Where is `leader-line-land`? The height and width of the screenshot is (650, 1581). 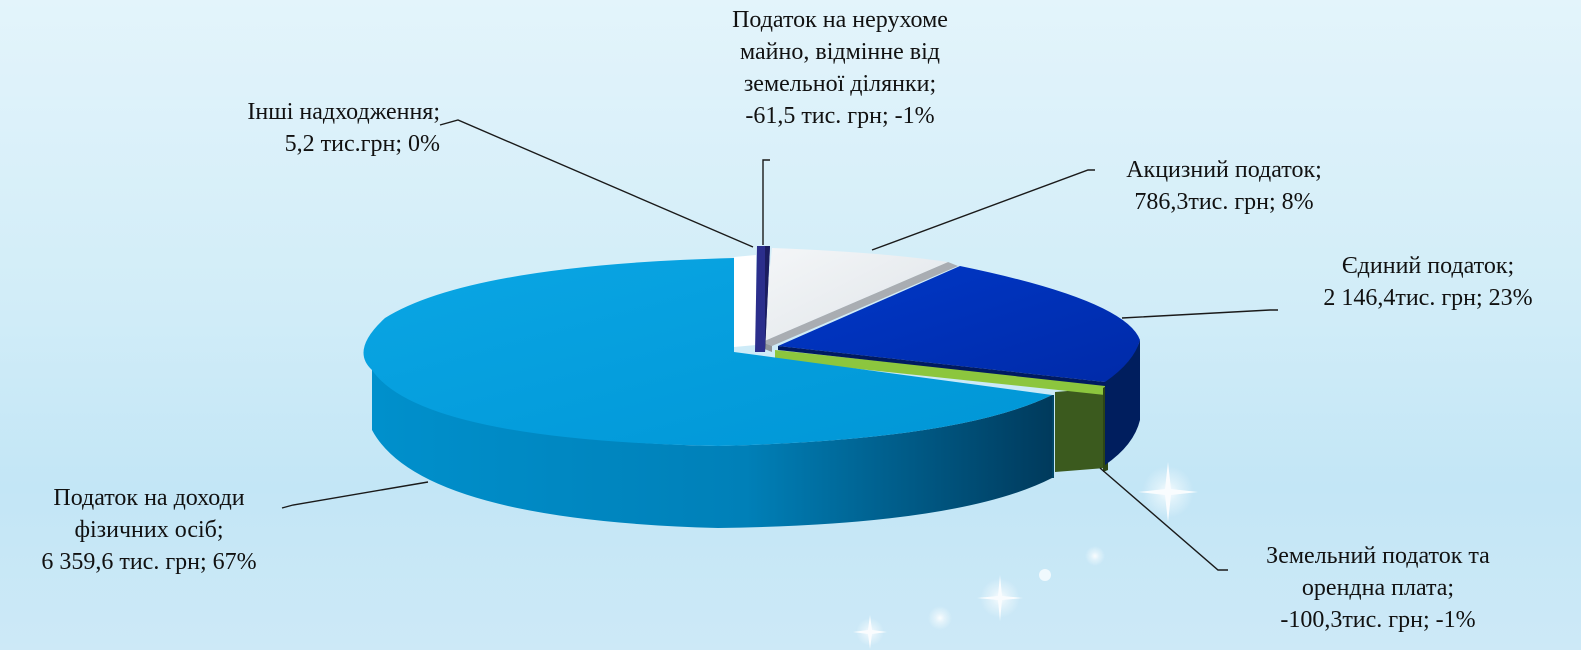 leader-line-land is located at coordinates (1163, 519).